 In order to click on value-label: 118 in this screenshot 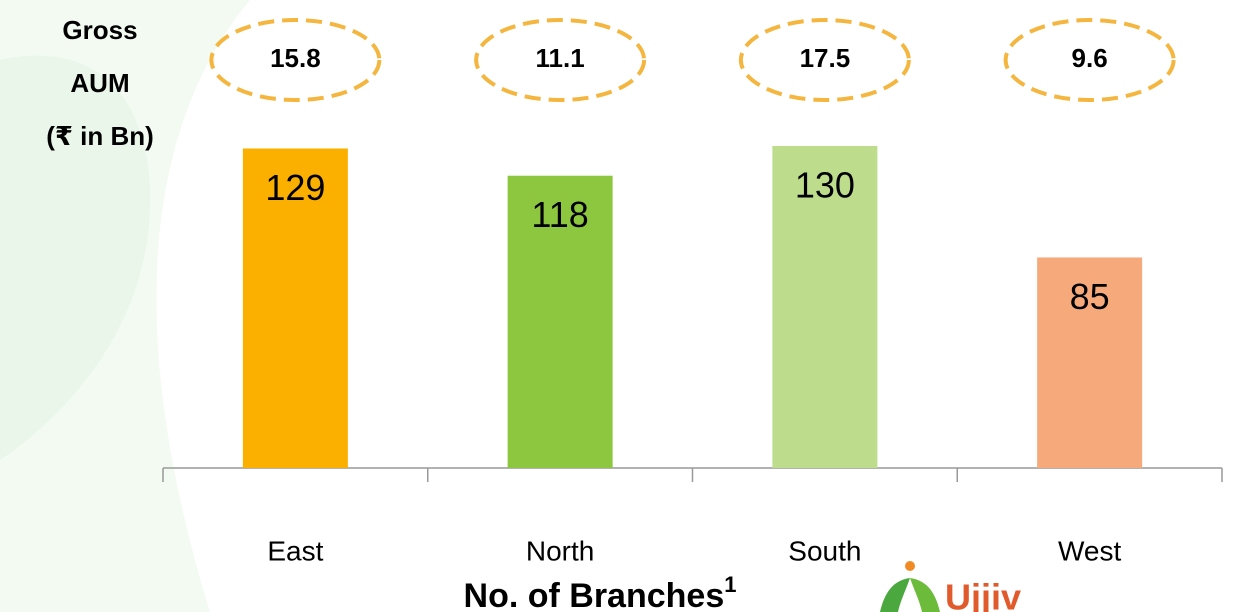, I will do `click(559, 214)`.